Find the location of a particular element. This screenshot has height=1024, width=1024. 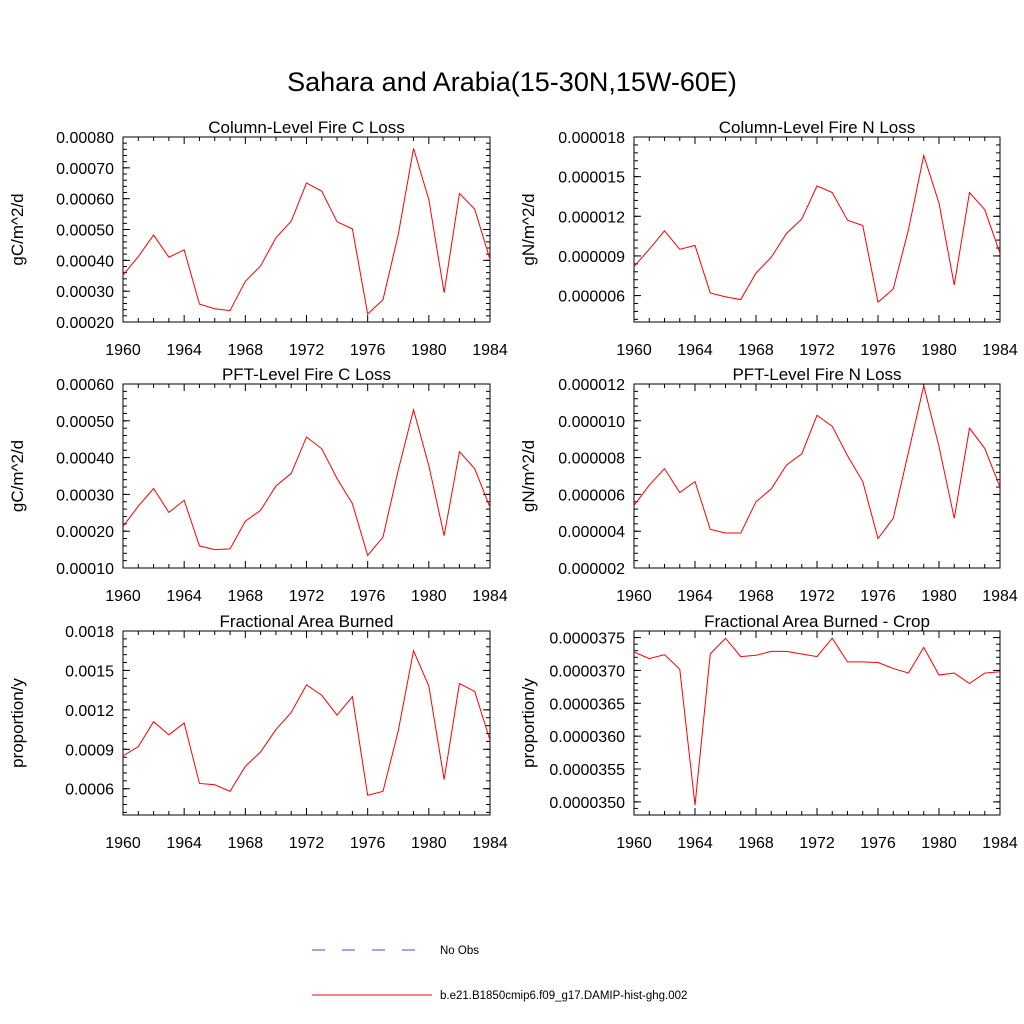

y-tick-label: 0.00040 is located at coordinates (85, 261).